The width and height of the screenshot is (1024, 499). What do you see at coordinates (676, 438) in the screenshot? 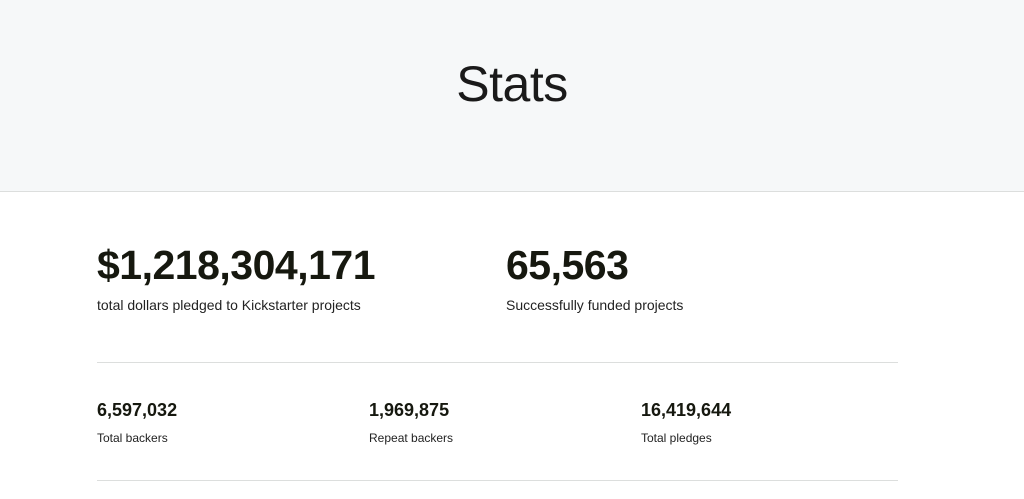
I see `stat-label: Total pledges` at bounding box center [676, 438].